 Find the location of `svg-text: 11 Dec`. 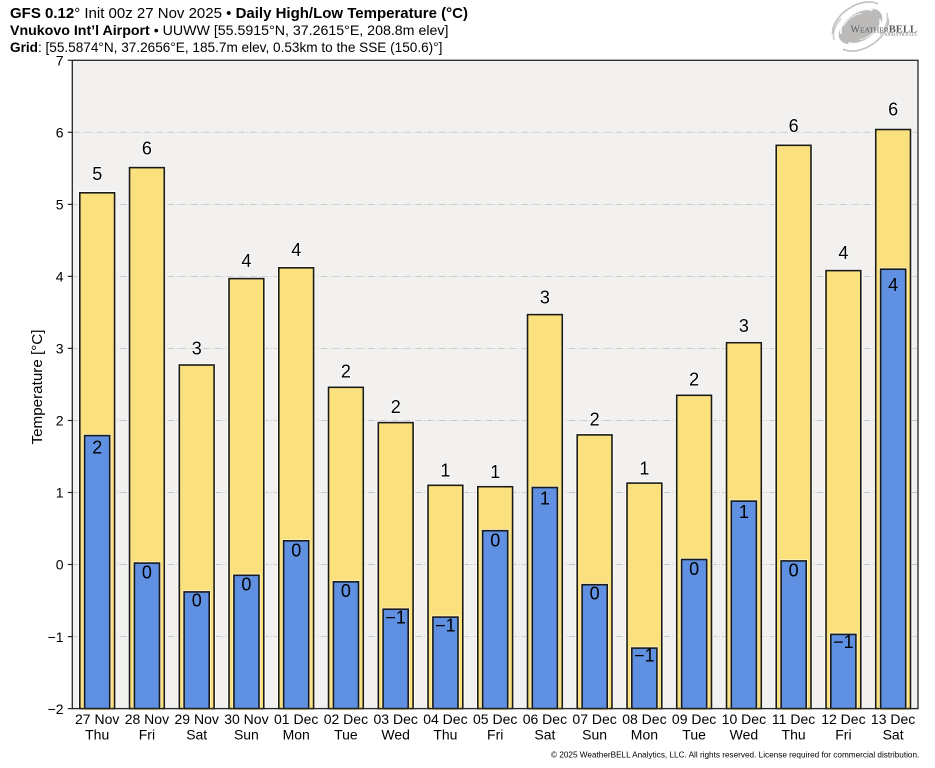

svg-text: 11 Dec is located at coordinates (793, 719).